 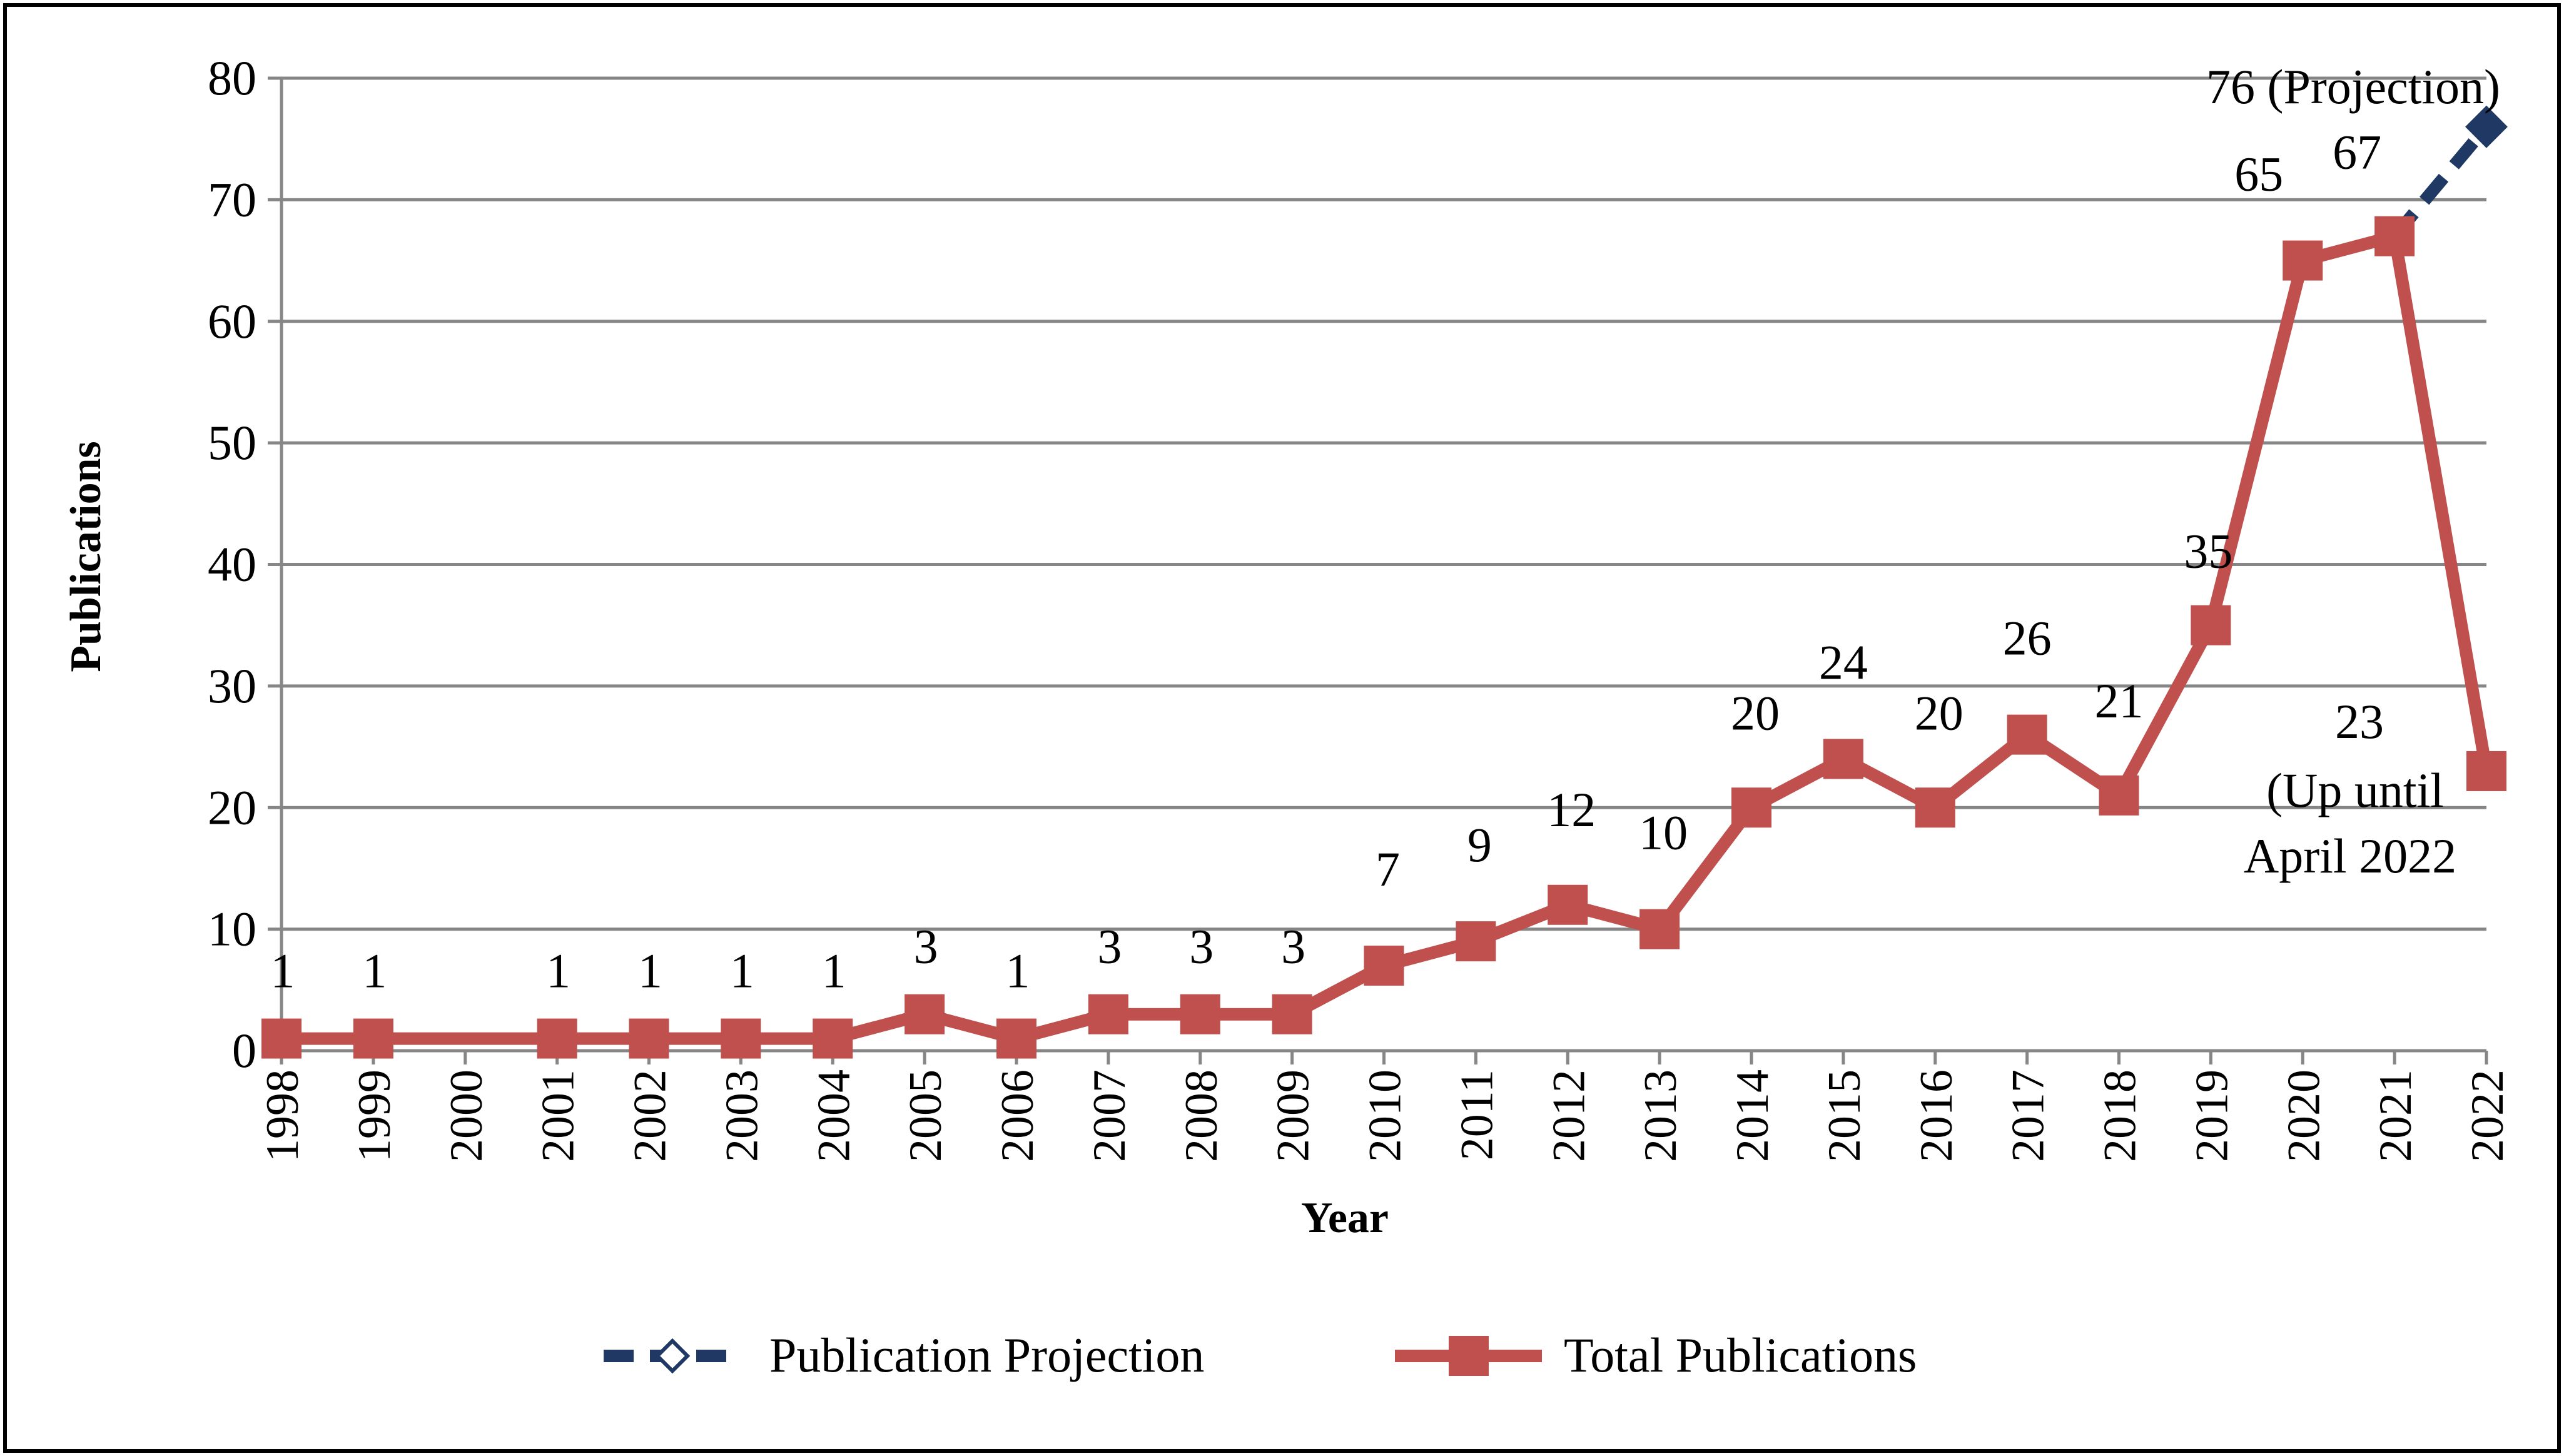 What do you see at coordinates (232, 807) in the screenshot?
I see `y-tick-label: 20` at bounding box center [232, 807].